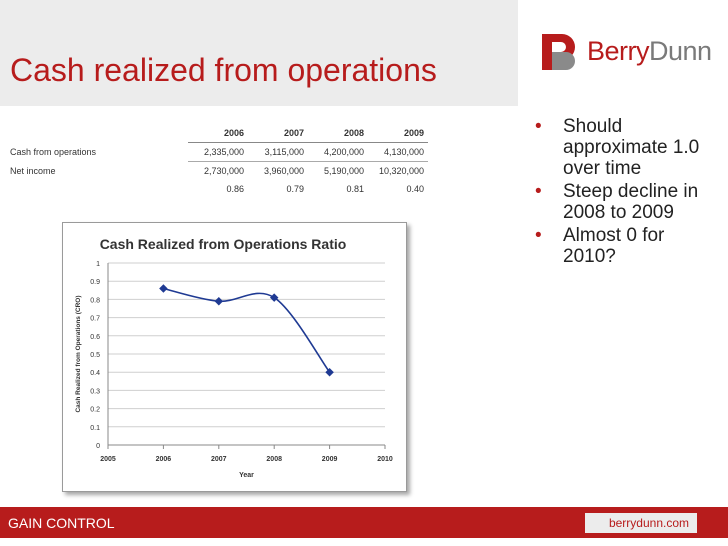 This screenshot has height=546, width=728. I want to click on table-cell: 4,200,000, so click(338, 152).